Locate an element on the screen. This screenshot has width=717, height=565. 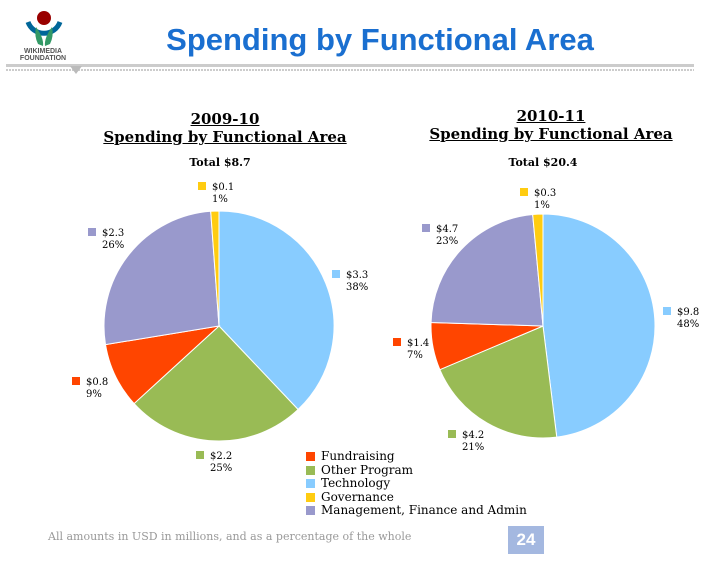
value-label: $9.8 is located at coordinates (688, 312).